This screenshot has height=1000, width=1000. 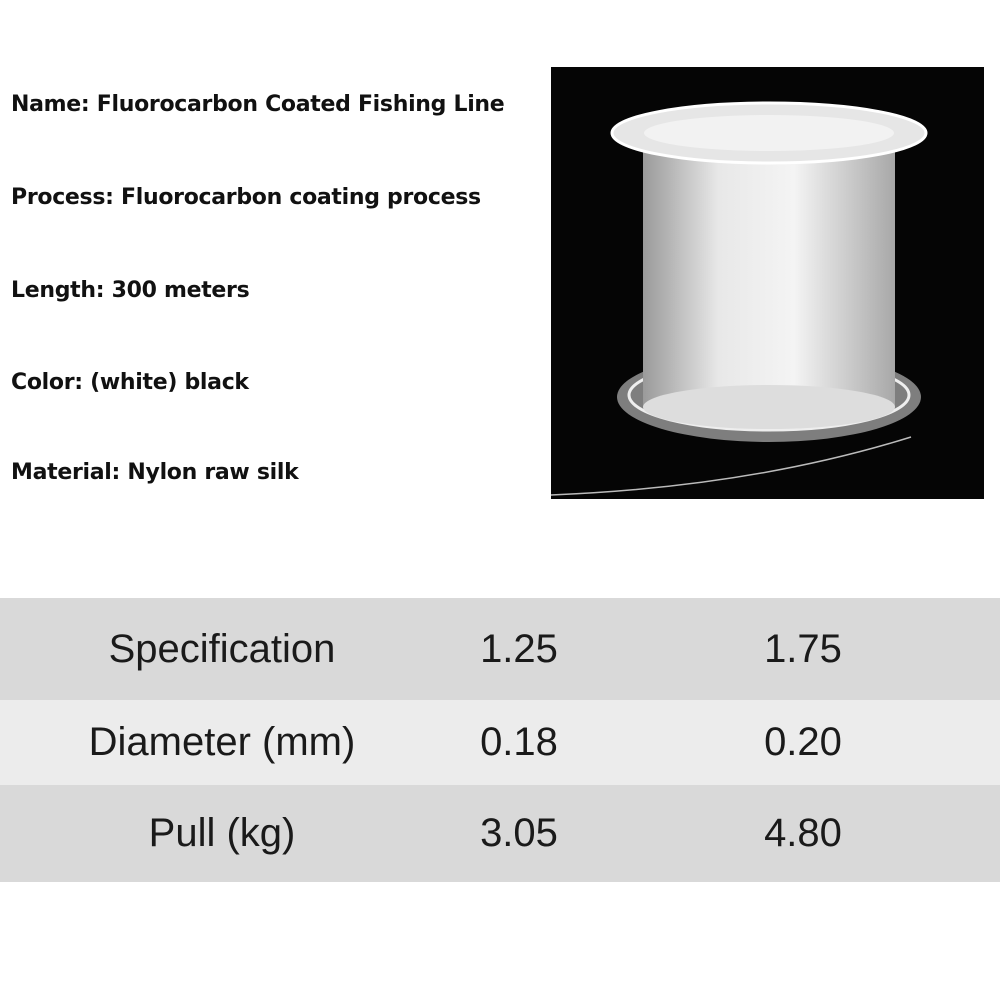 I want to click on cell-value: 1.25, so click(x=519, y=648).